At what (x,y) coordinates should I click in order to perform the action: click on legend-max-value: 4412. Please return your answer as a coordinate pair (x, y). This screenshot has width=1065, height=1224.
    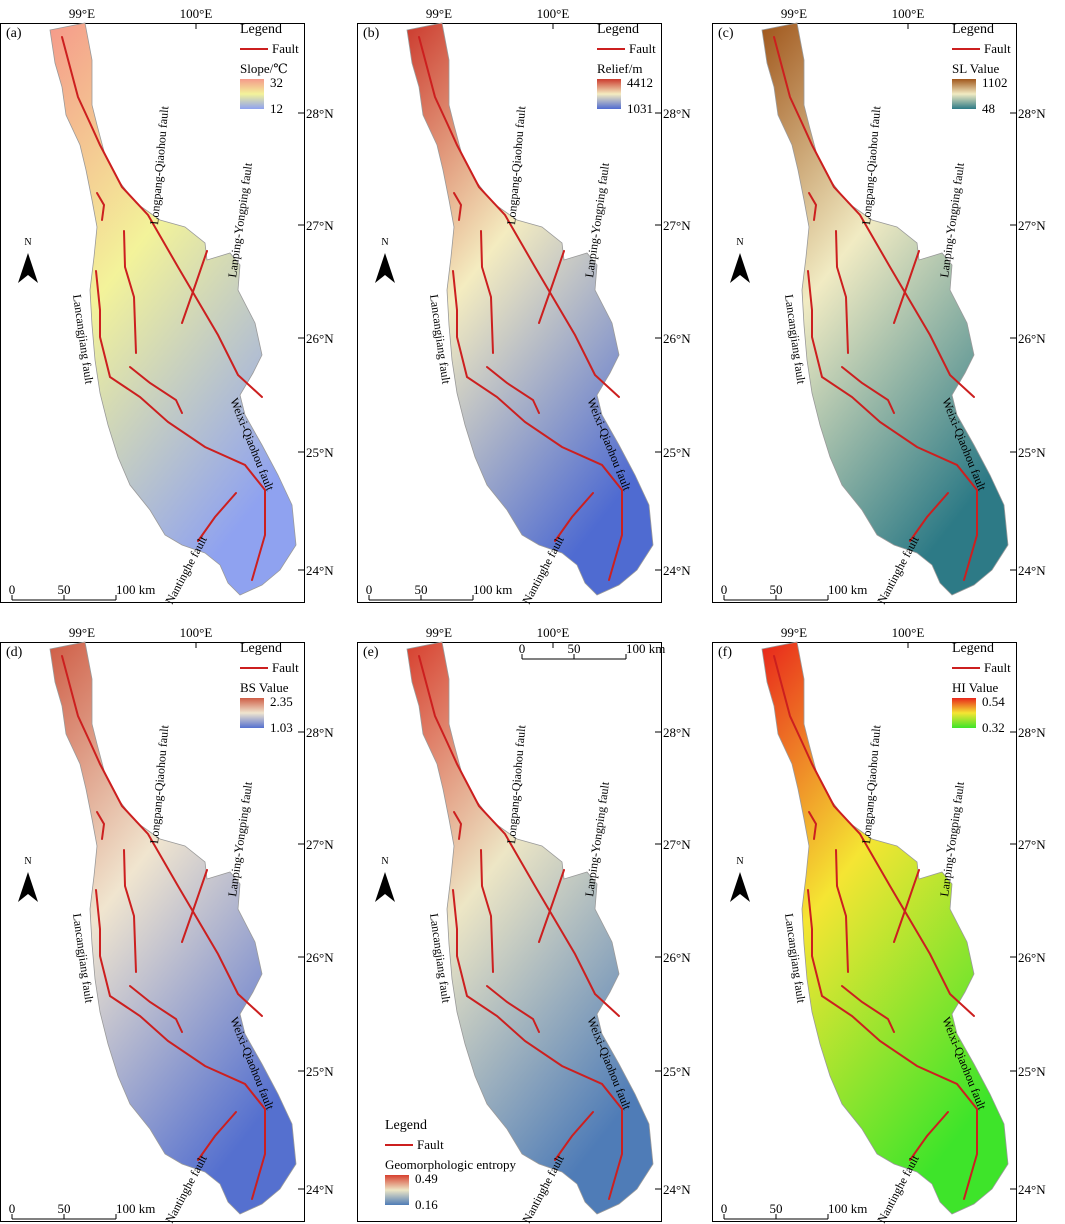
    Looking at the image, I should click on (640, 82).